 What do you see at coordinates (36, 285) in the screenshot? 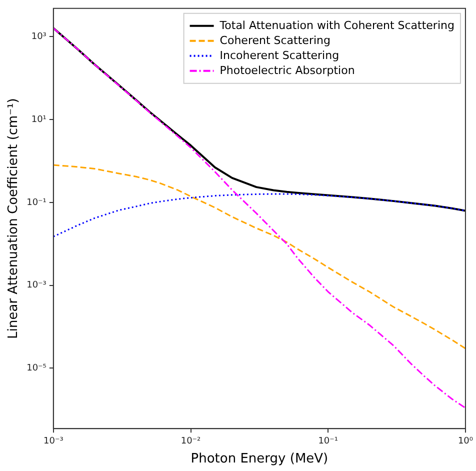
I see `y-tick-label: 10⁻³` at bounding box center [36, 285].